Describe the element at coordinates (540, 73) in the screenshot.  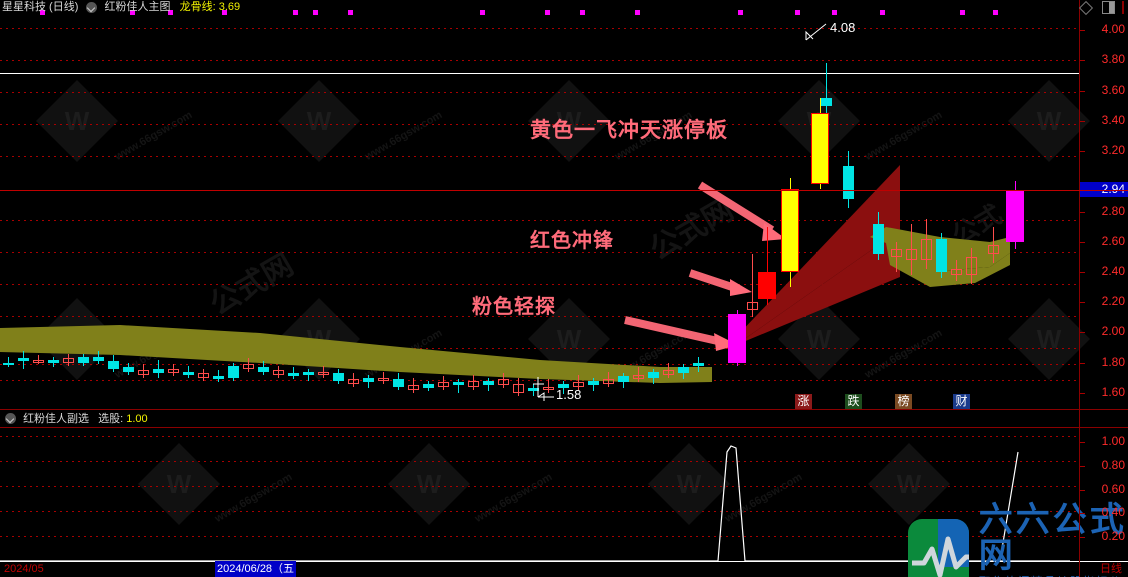
I see `dragon-line` at that location.